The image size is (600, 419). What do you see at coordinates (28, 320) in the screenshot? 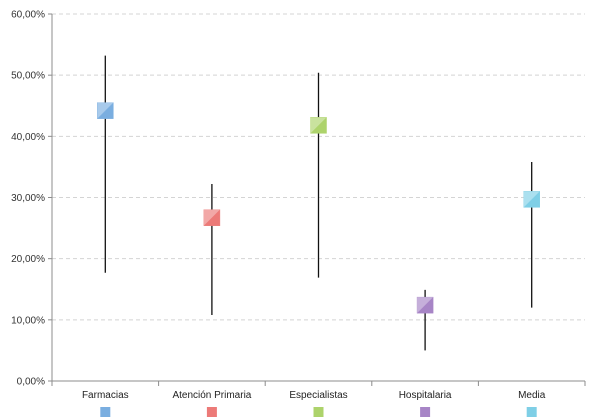
I see `y-tick-label: 10,00%` at bounding box center [28, 320].